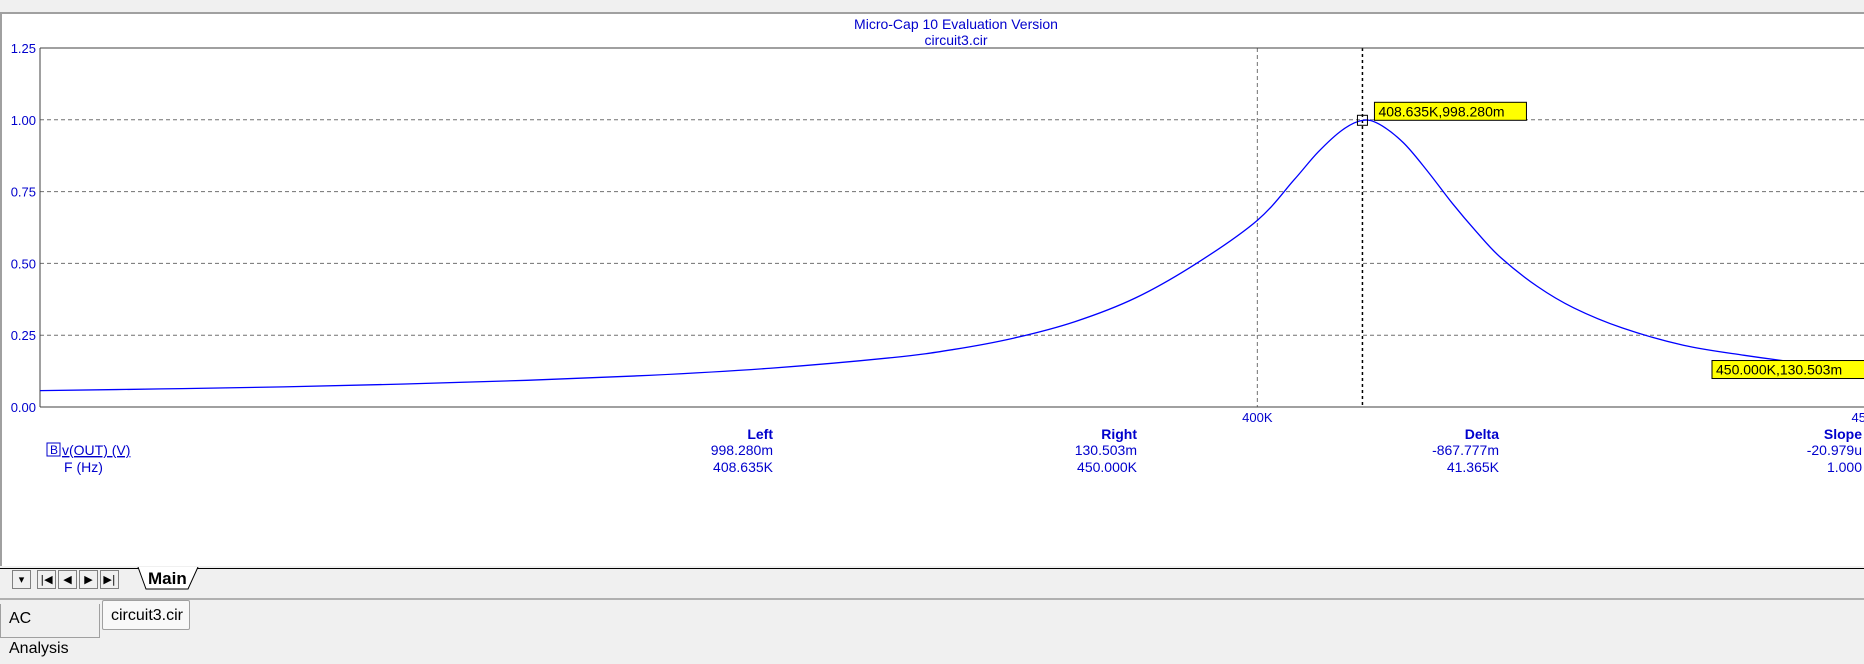 Image resolution: width=1864 pixels, height=664 pixels. Describe the element at coordinates (1107, 467) in the screenshot. I see `readout-freq-right: 450.000K` at that location.